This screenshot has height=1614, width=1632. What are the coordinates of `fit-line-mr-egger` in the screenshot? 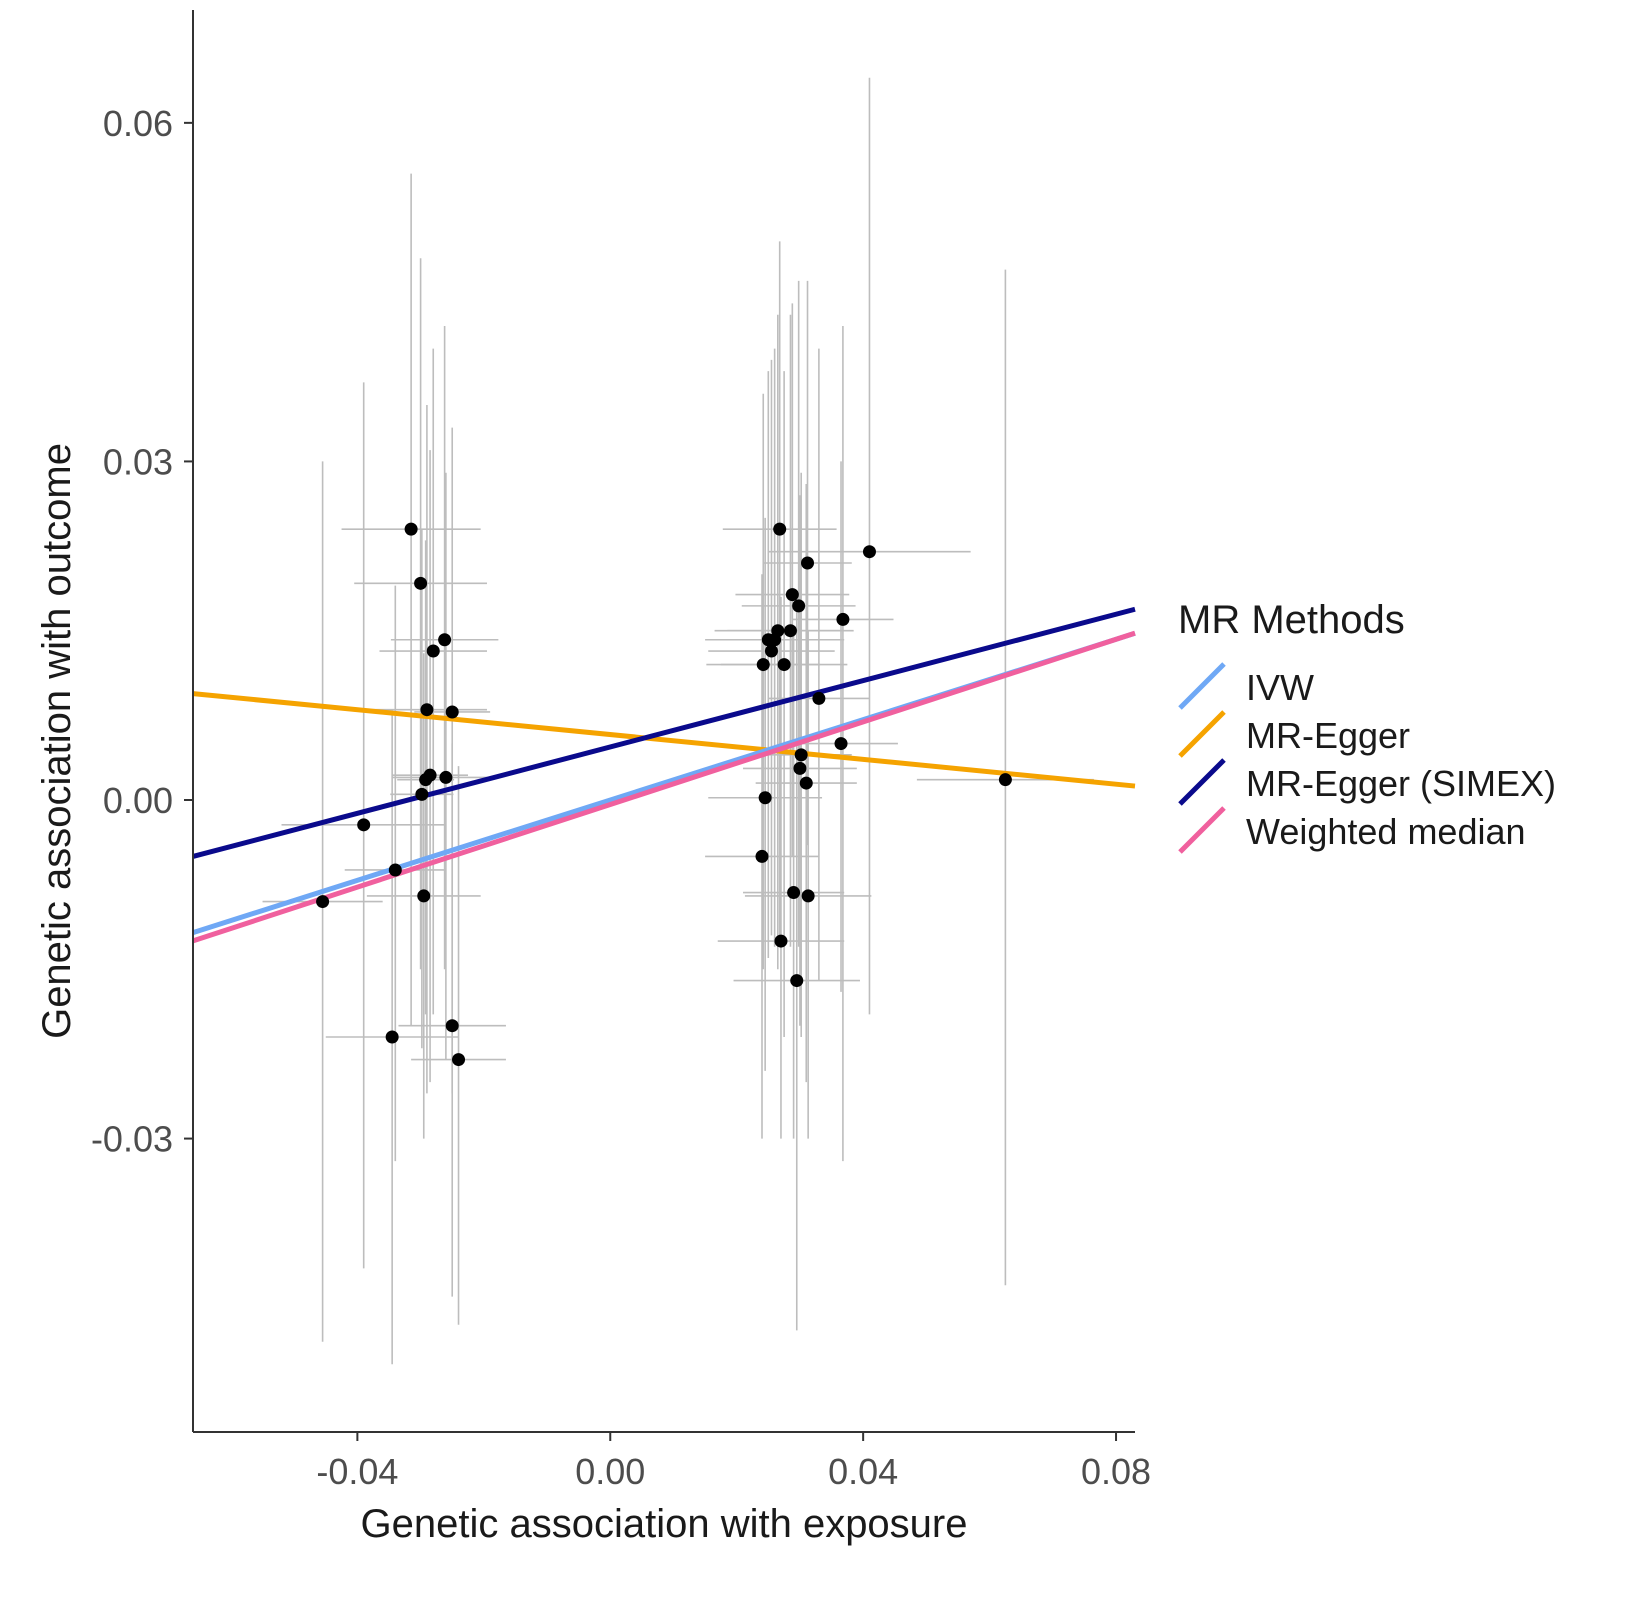 It's located at (664, 740).